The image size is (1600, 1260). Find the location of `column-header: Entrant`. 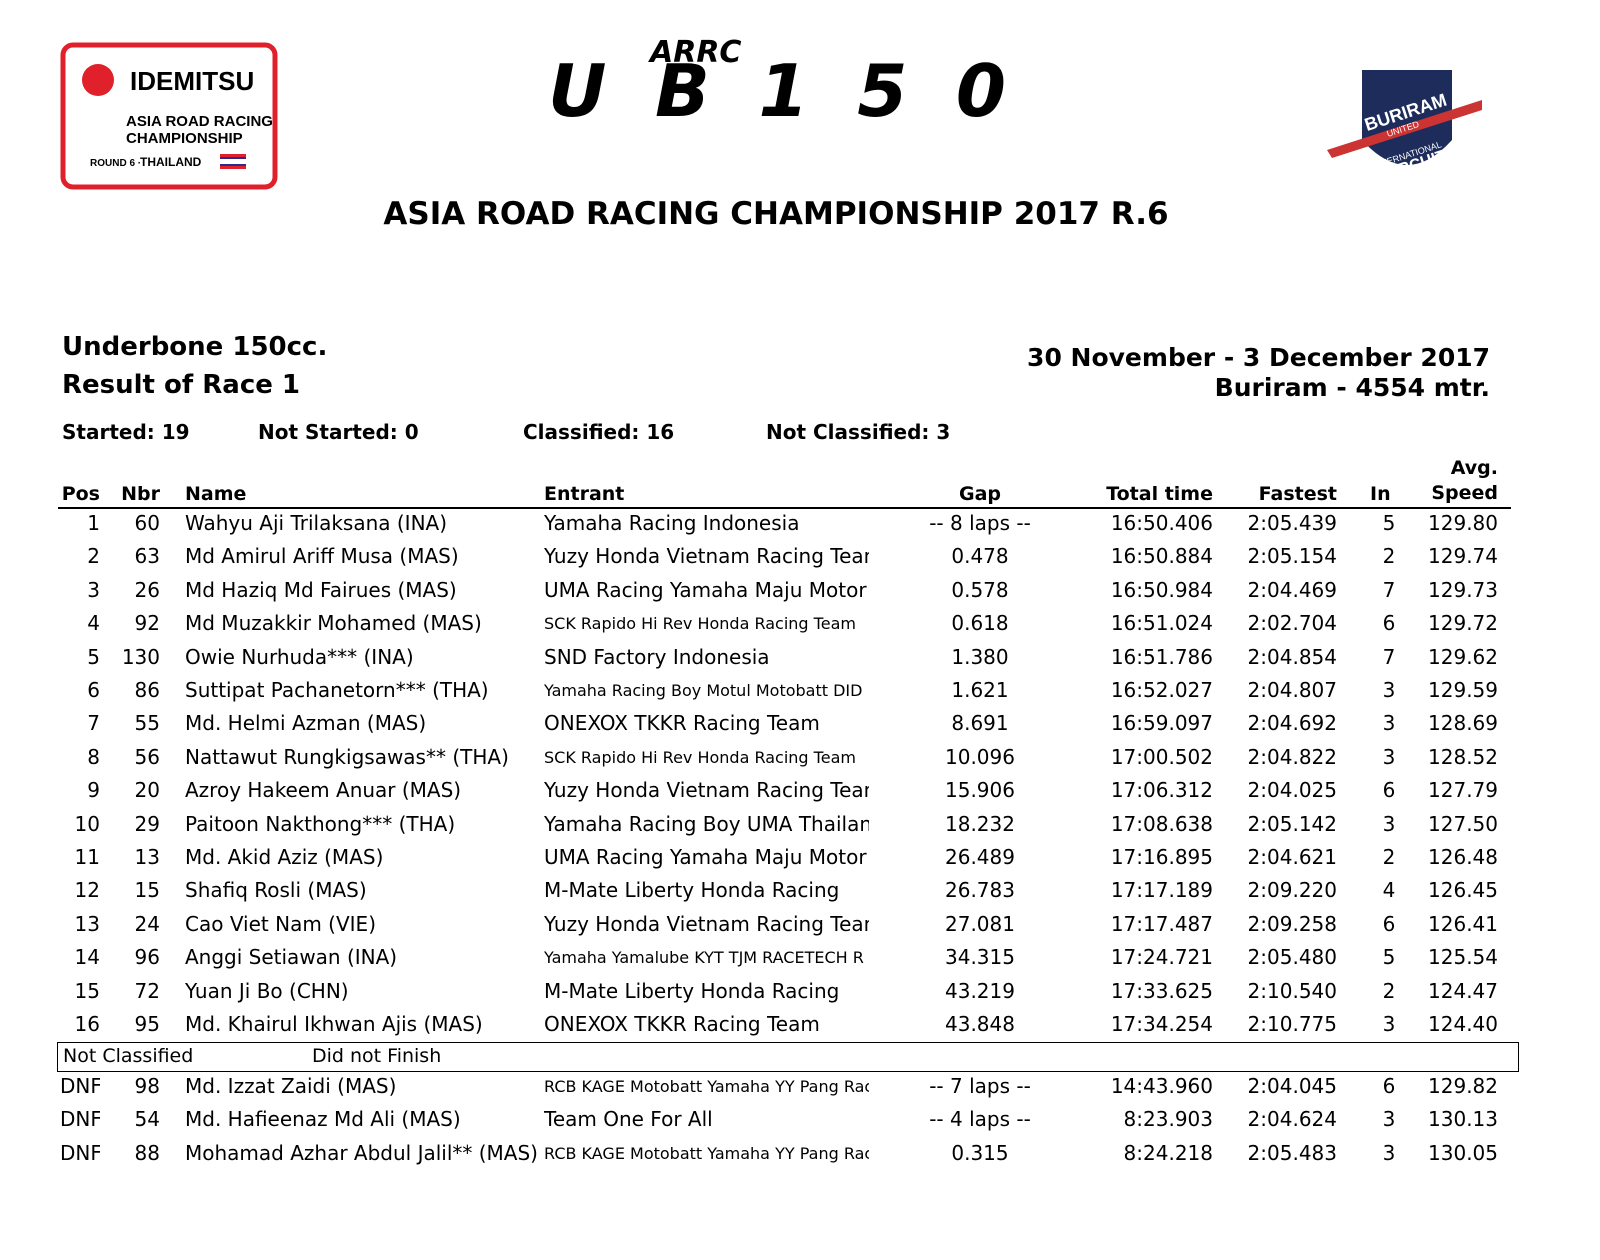

column-header: Entrant is located at coordinates (584, 494).